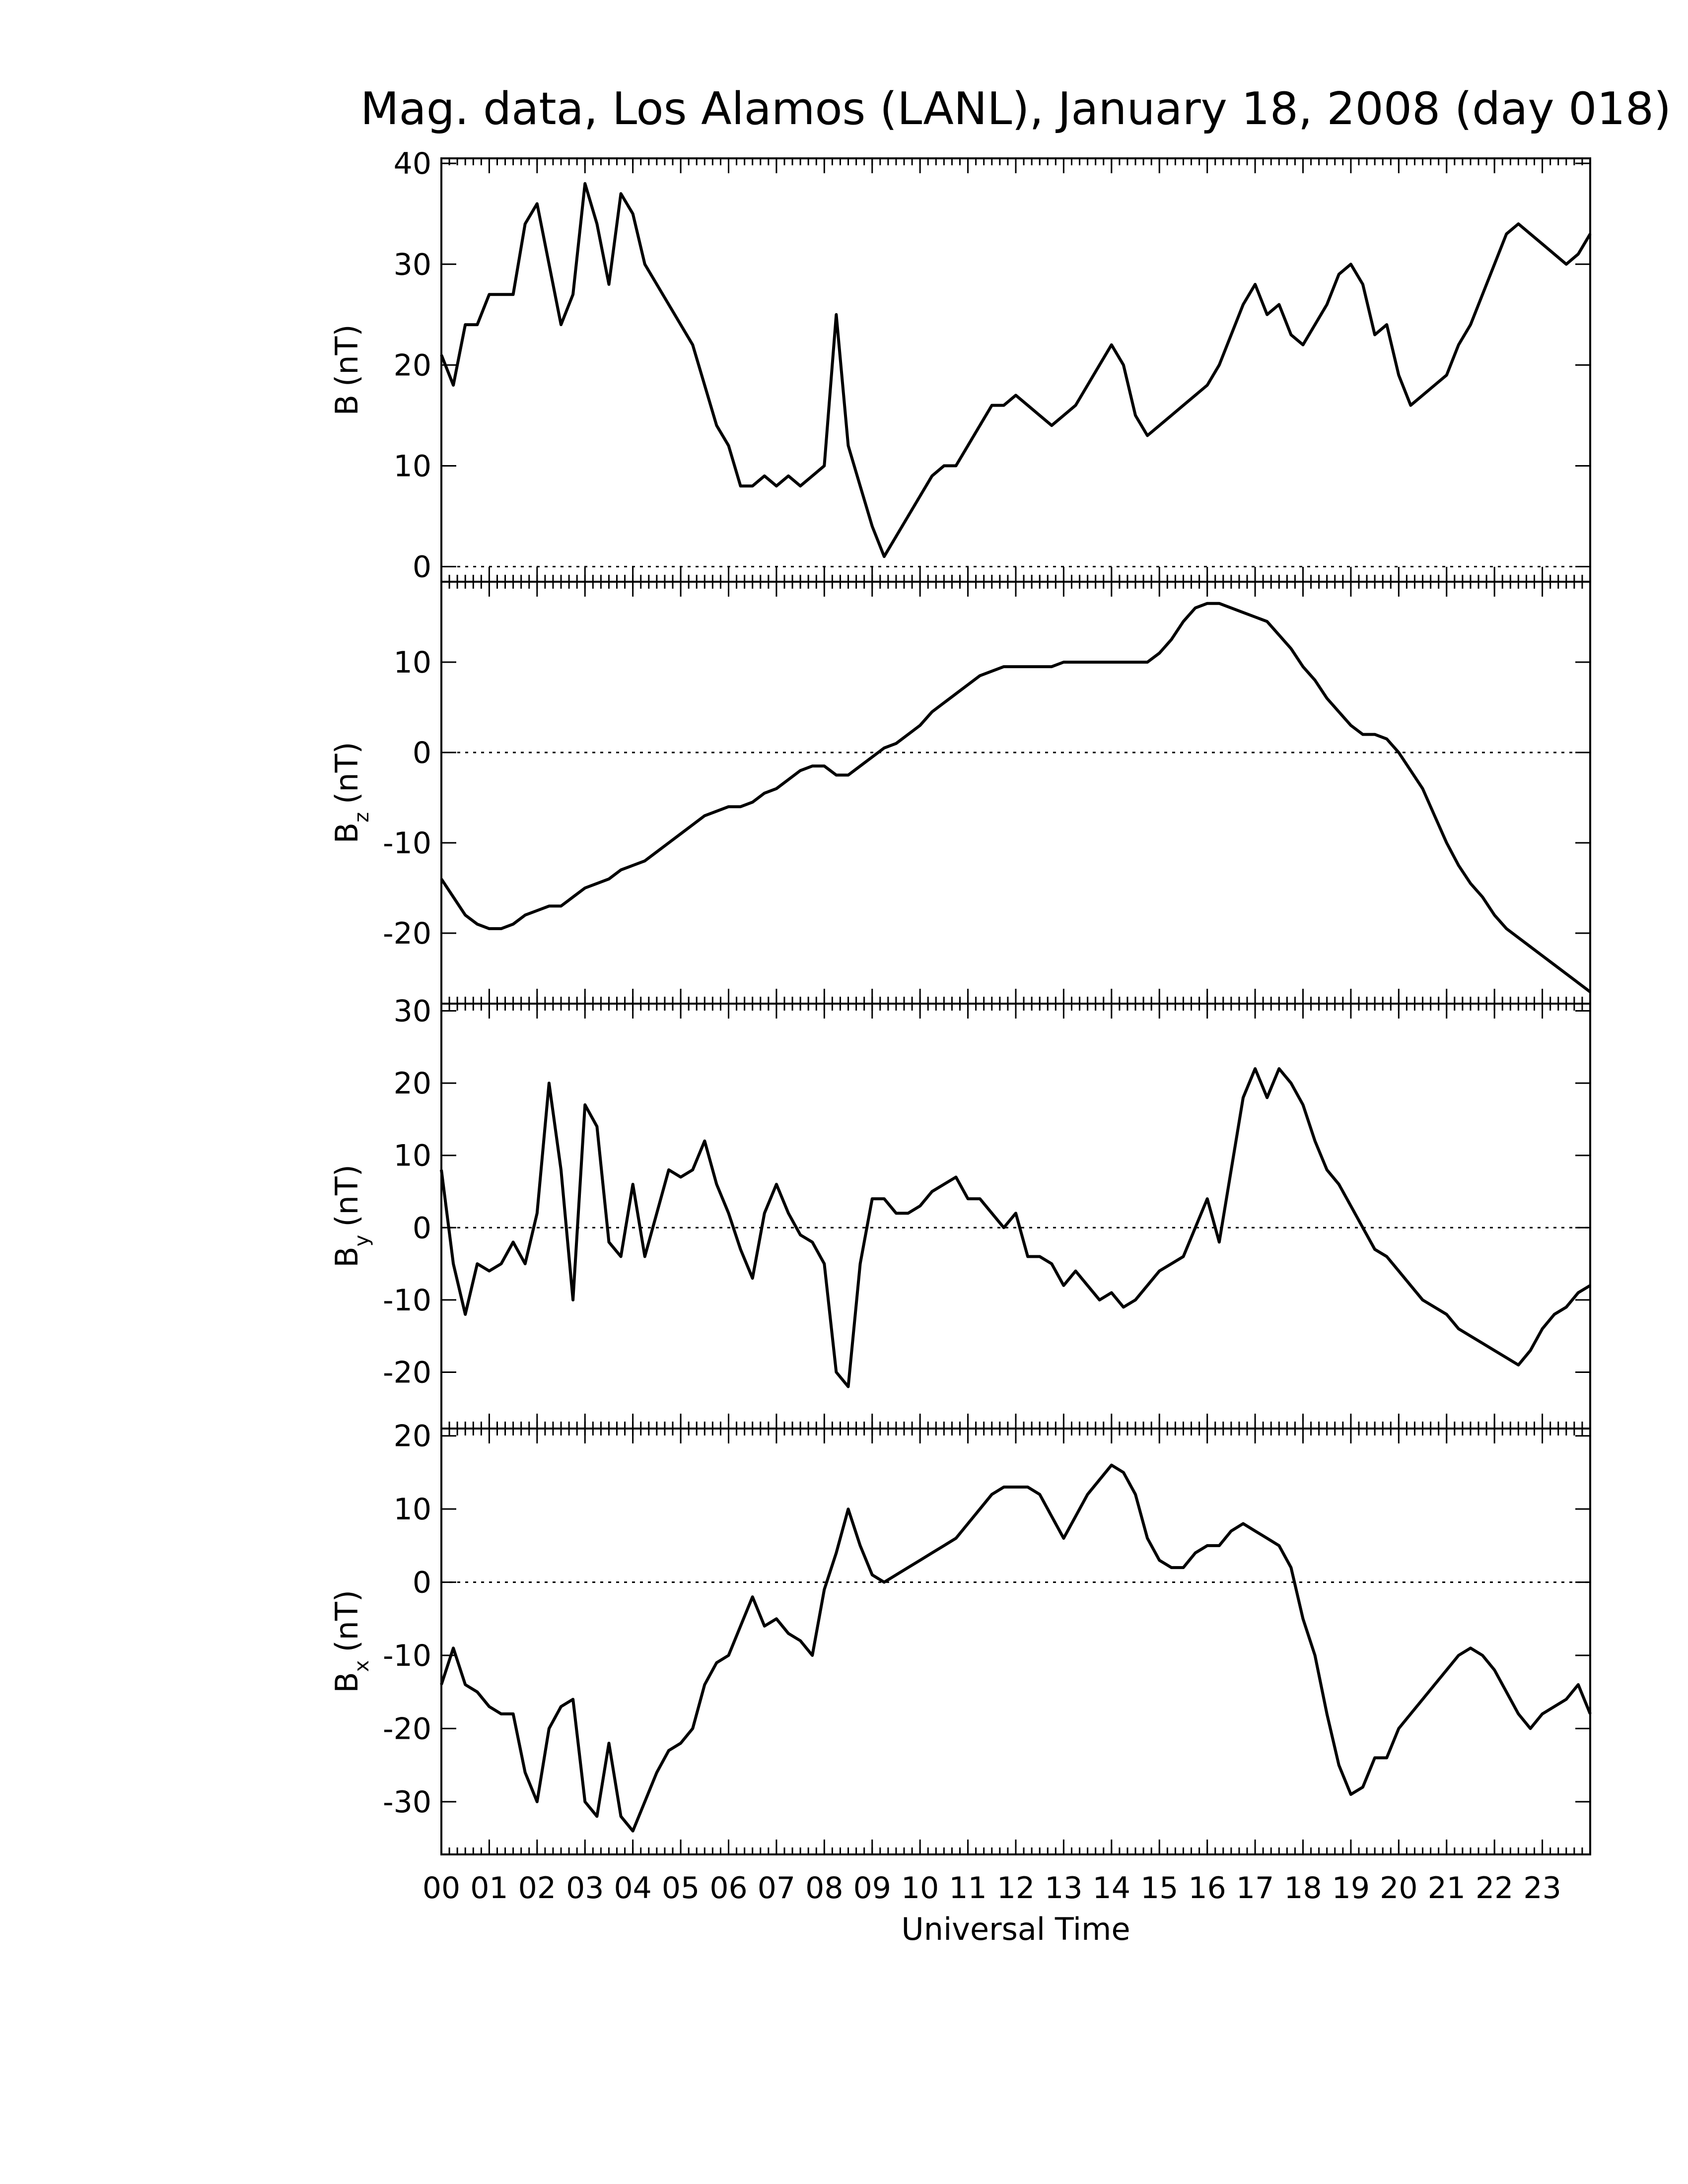 The height and width of the screenshot is (2184, 1688). Describe the element at coordinates (1303, 1888) in the screenshot. I see `x-tick-label: 18` at that location.